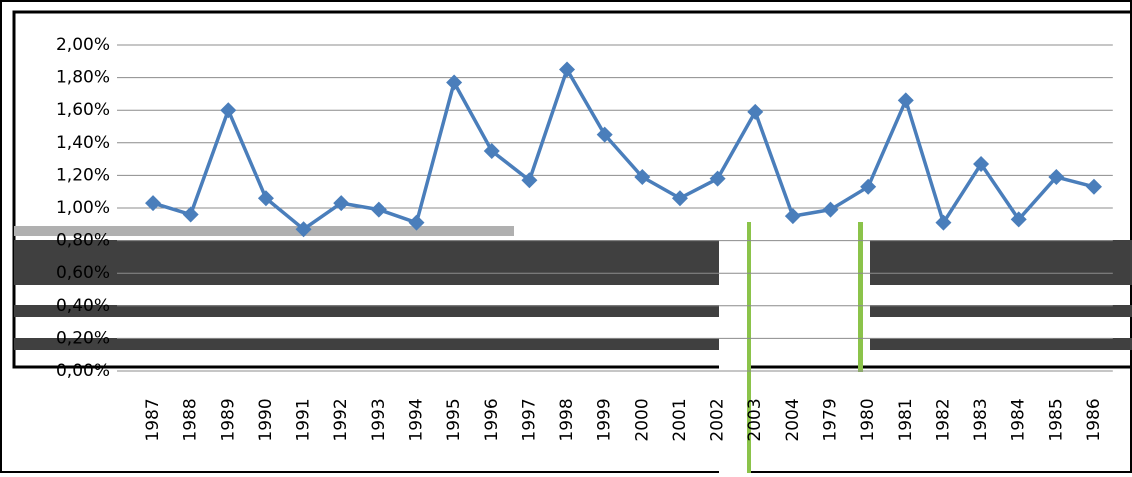 The height and width of the screenshot is (477, 1132). I want to click on x-tick-label: 1996, so click(492, 419).